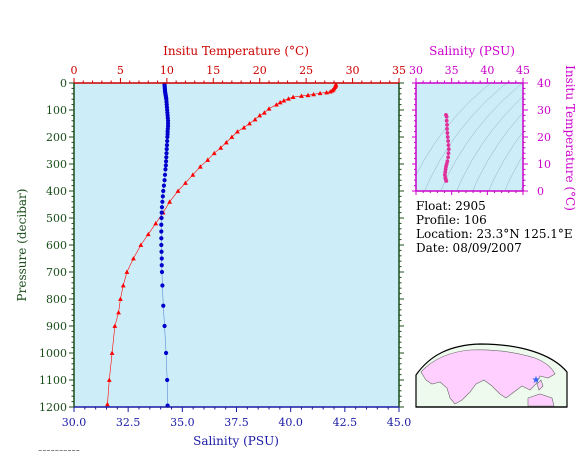 This screenshot has height=468, width=587. What do you see at coordinates (544, 137) in the screenshot?
I see `inset-temp-tick-label: 20` at bounding box center [544, 137].